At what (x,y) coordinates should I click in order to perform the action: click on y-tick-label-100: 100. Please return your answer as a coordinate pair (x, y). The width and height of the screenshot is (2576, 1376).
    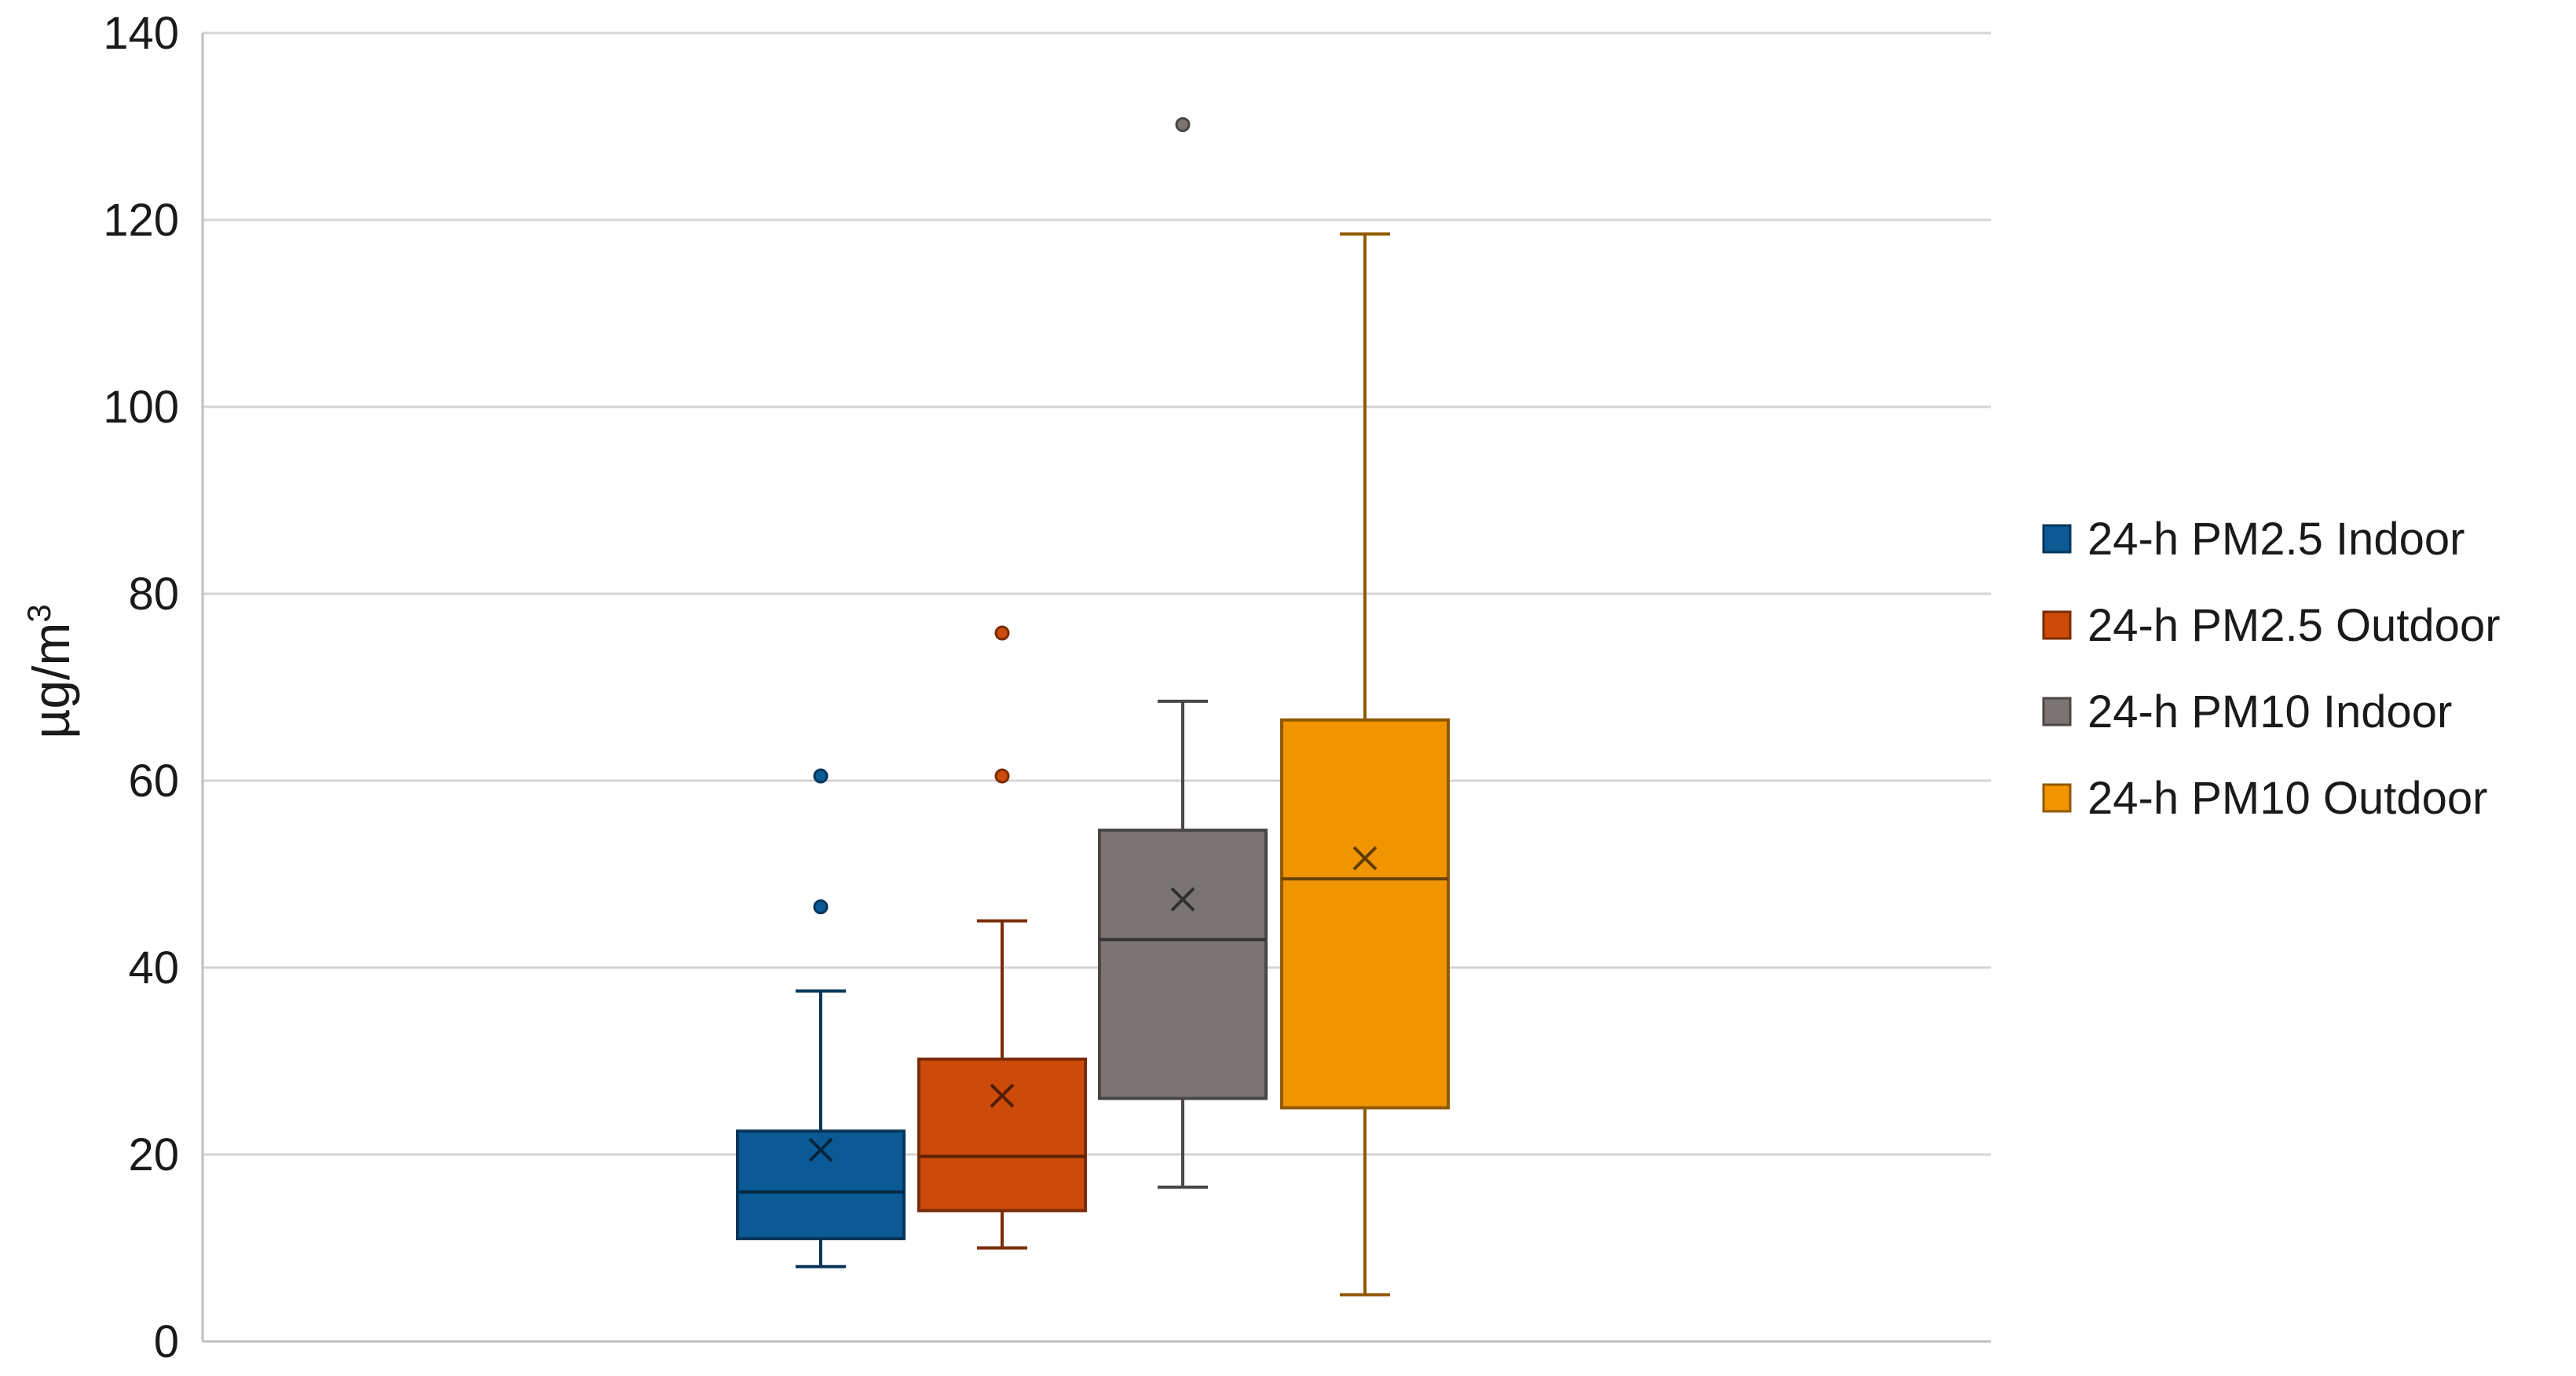
    Looking at the image, I should click on (141, 407).